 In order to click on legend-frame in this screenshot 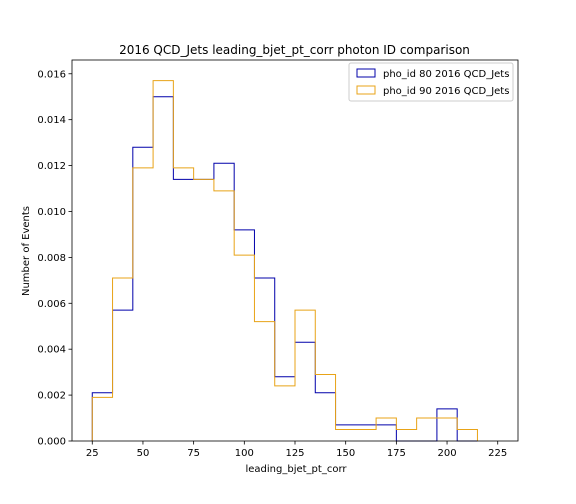, I will do `click(431, 82)`.